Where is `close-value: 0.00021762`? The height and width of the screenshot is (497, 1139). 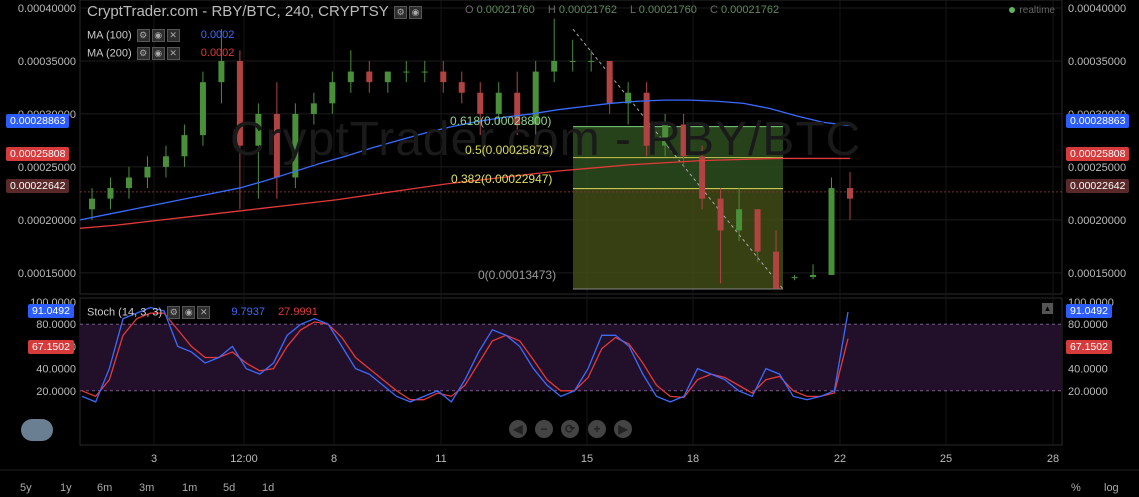 close-value: 0.00021762 is located at coordinates (750, 10).